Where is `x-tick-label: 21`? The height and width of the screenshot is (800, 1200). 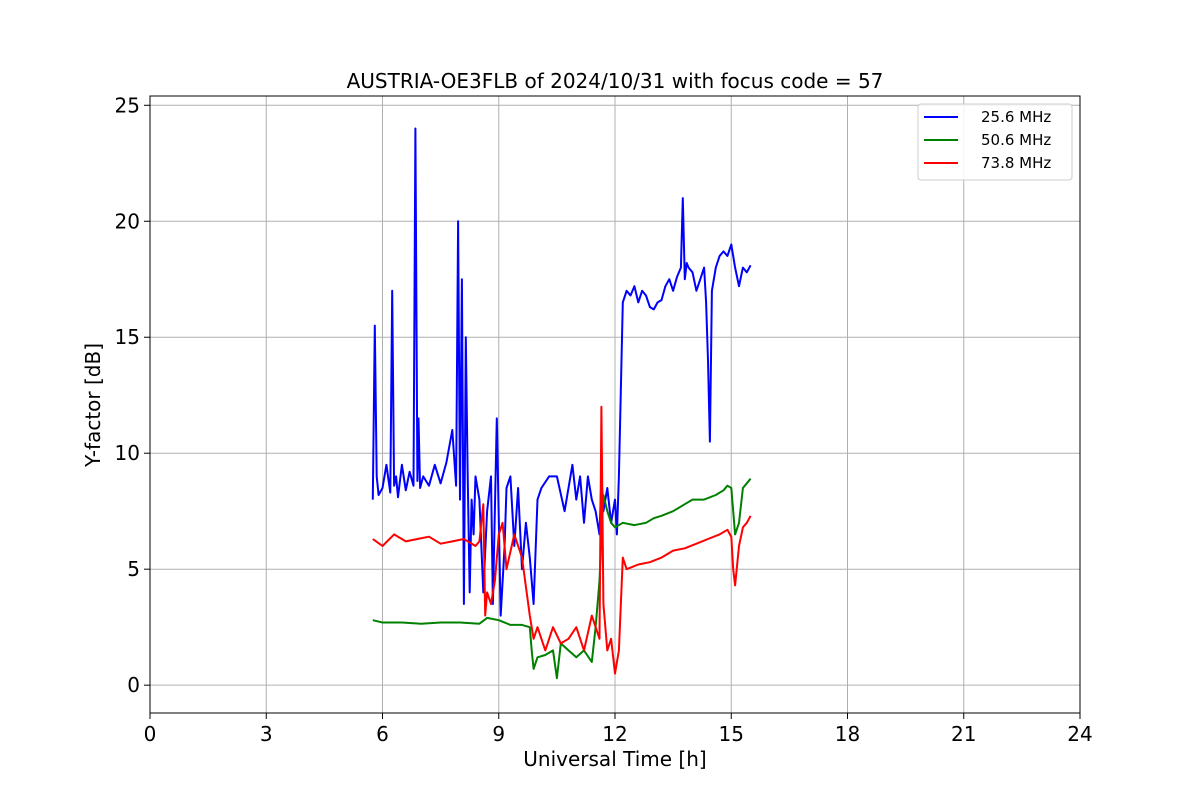
x-tick-label: 21 is located at coordinates (963, 734).